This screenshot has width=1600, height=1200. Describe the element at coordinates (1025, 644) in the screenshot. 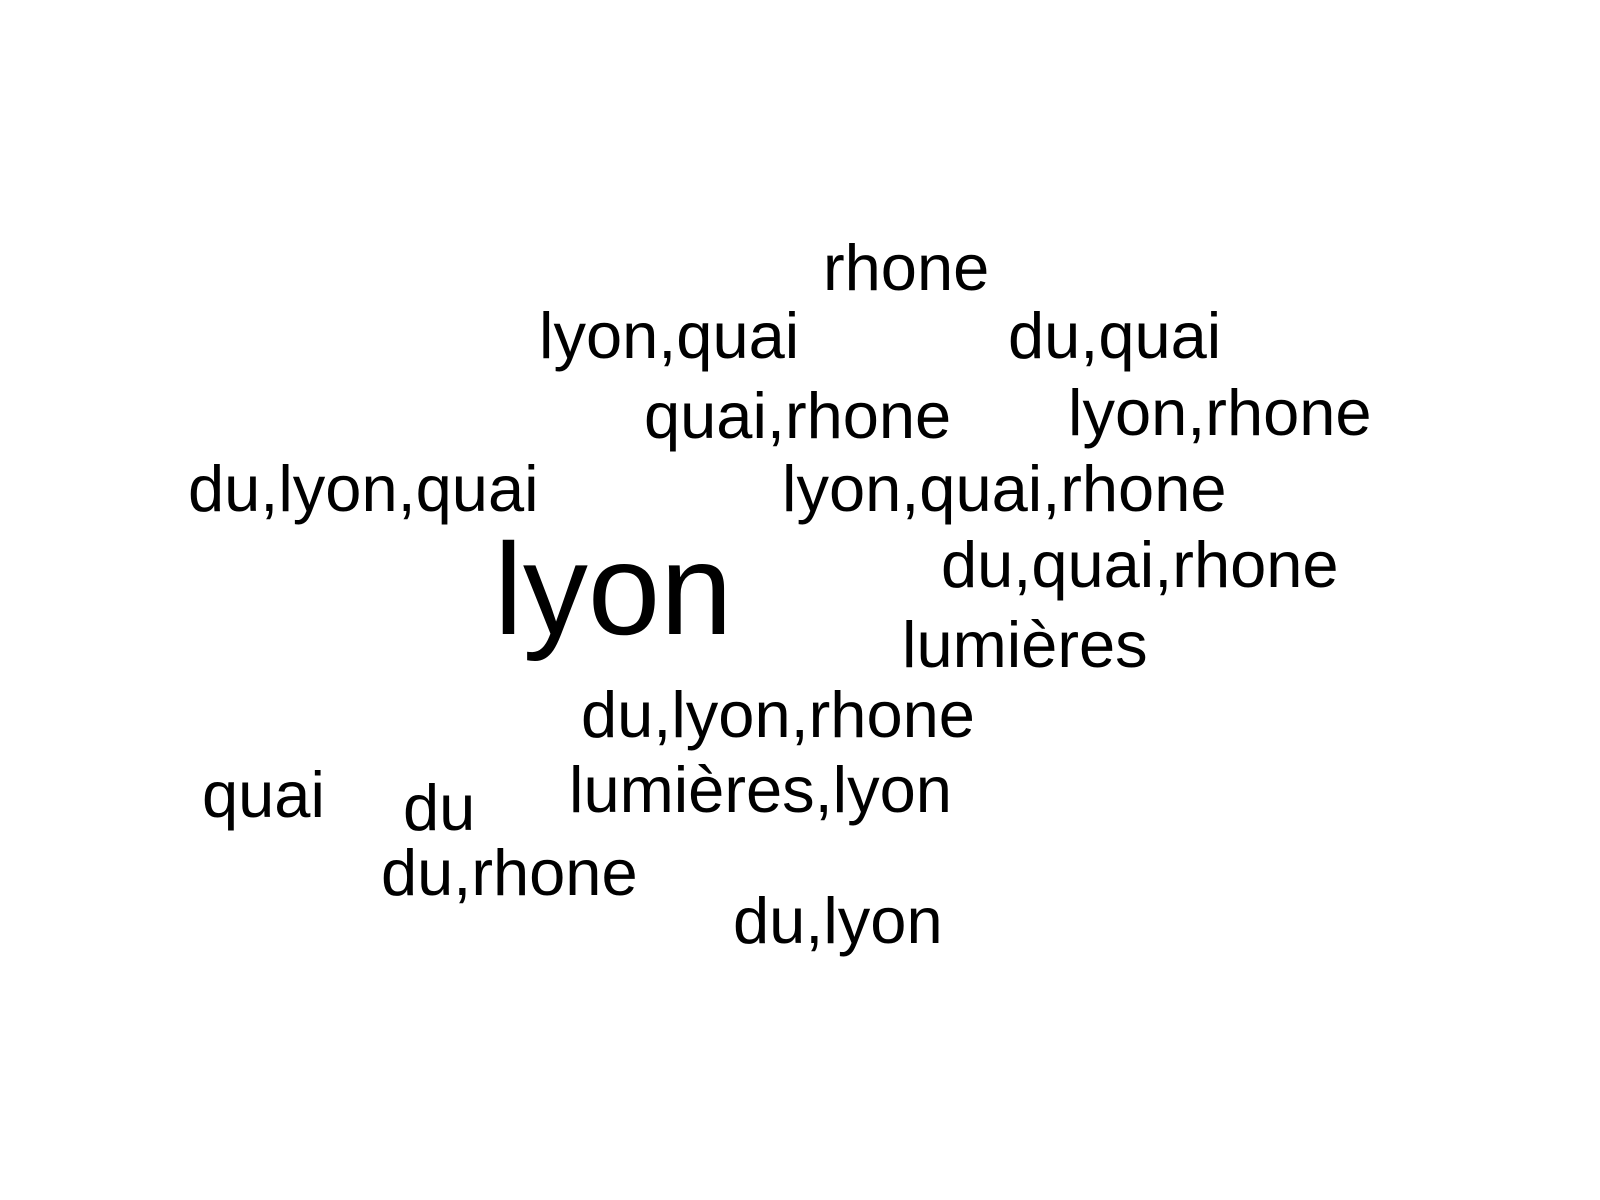

I see `word-lumieres: lumières` at that location.